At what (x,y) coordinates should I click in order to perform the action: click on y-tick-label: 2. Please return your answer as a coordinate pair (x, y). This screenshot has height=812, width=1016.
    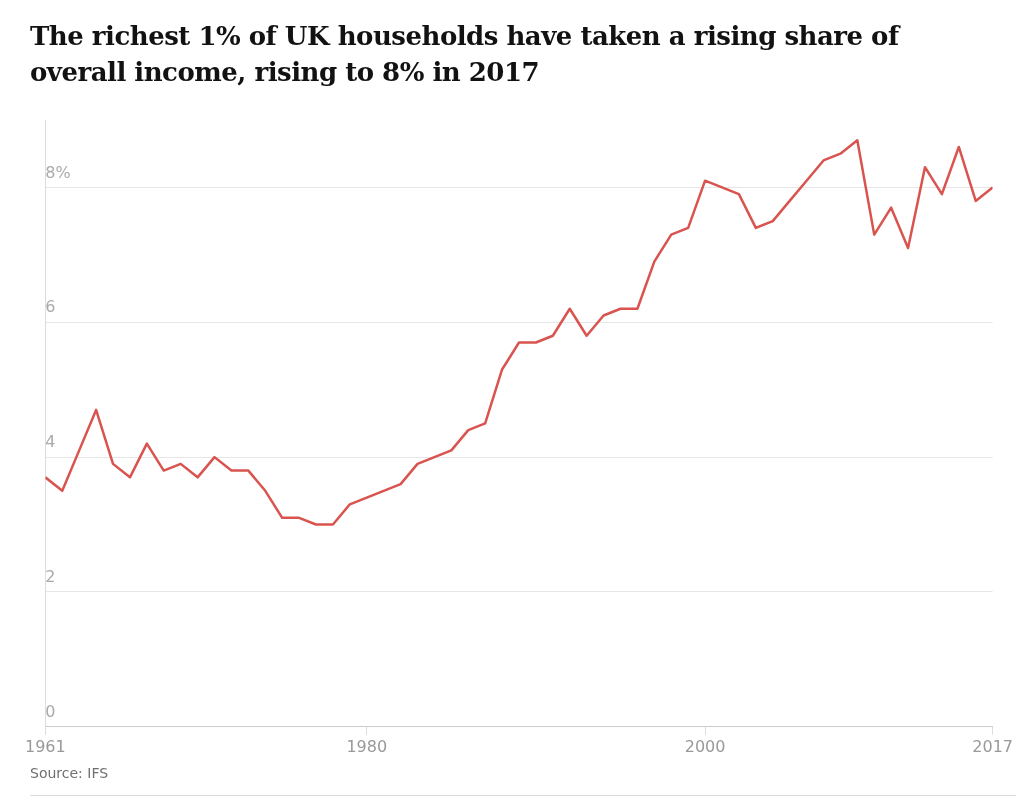
    Looking at the image, I should click on (50, 577).